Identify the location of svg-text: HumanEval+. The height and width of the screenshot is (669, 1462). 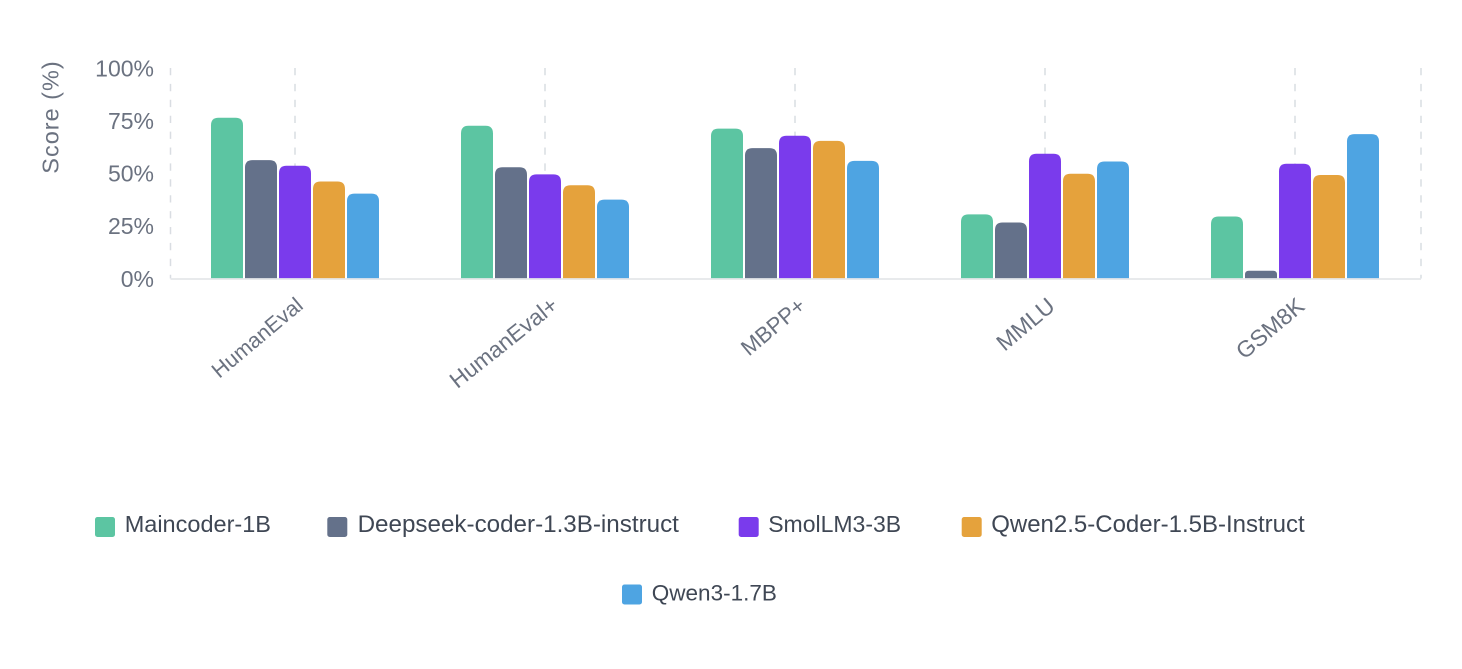
(503, 343).